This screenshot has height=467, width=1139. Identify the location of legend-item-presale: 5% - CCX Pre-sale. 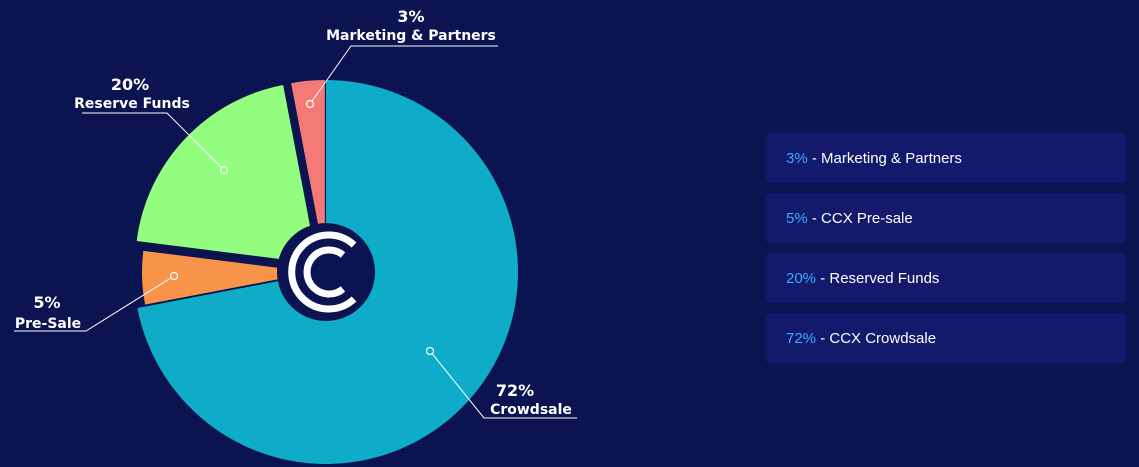
(946, 218).